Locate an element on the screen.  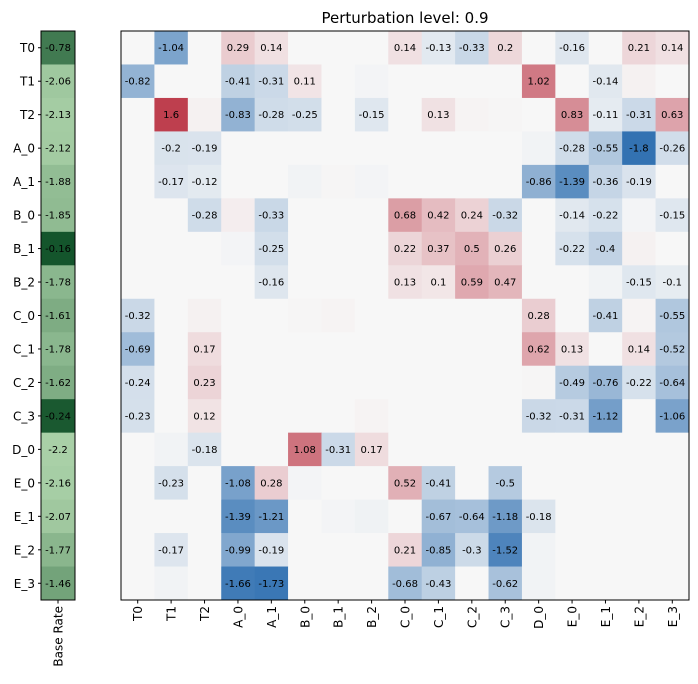
row-label: C_1 is located at coordinates (24, 349).